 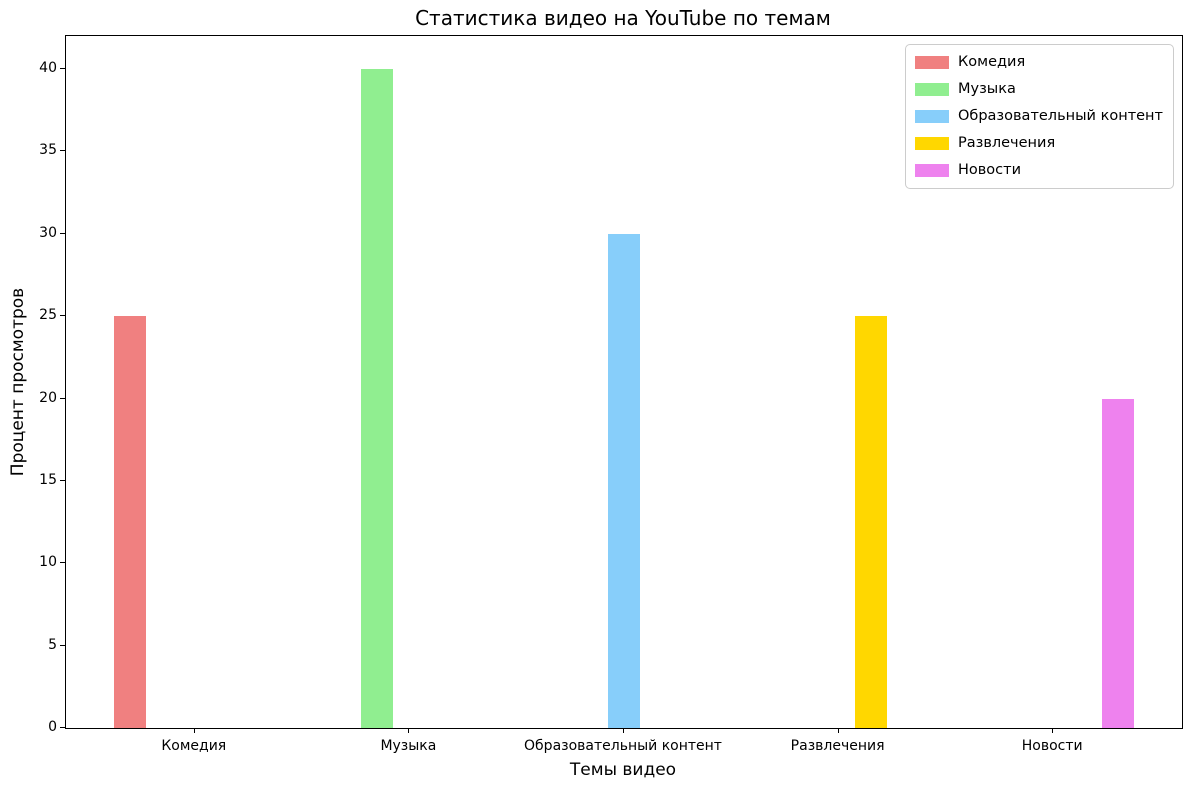 What do you see at coordinates (408, 746) in the screenshot?
I see `x-tick-label: Музыка` at bounding box center [408, 746].